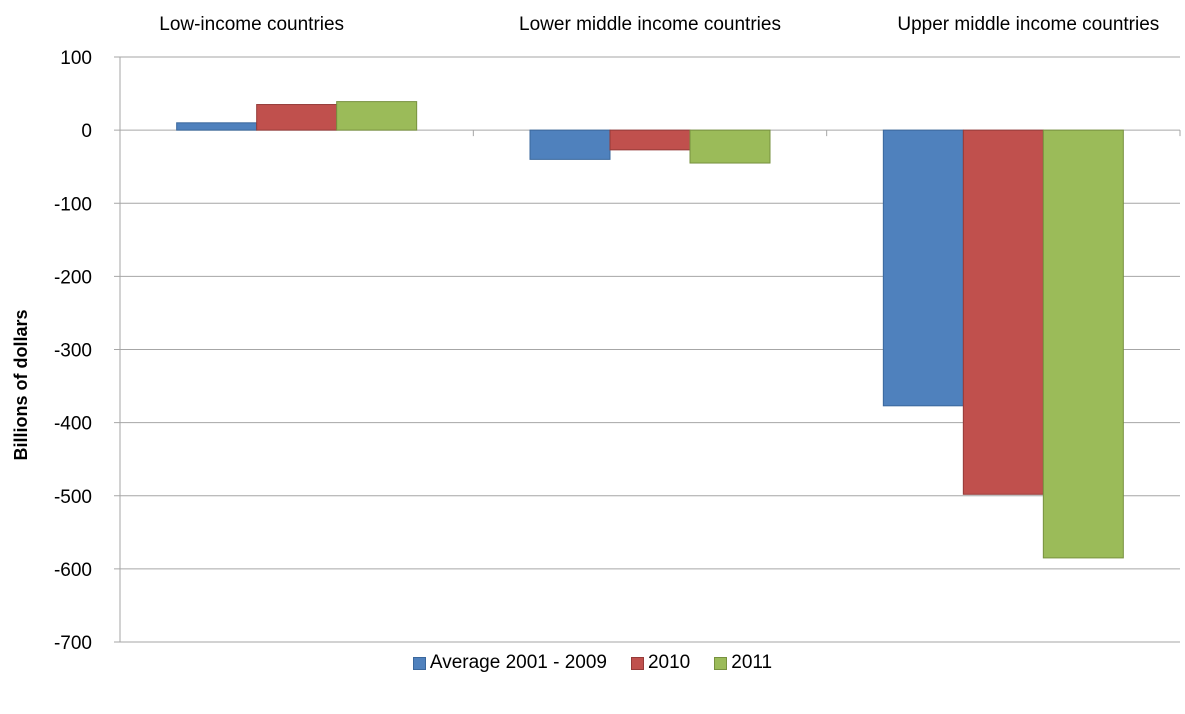 The width and height of the screenshot is (1185, 714). Describe the element at coordinates (518, 662) in the screenshot. I see `legend-label: Average 2001 - 2009` at that location.